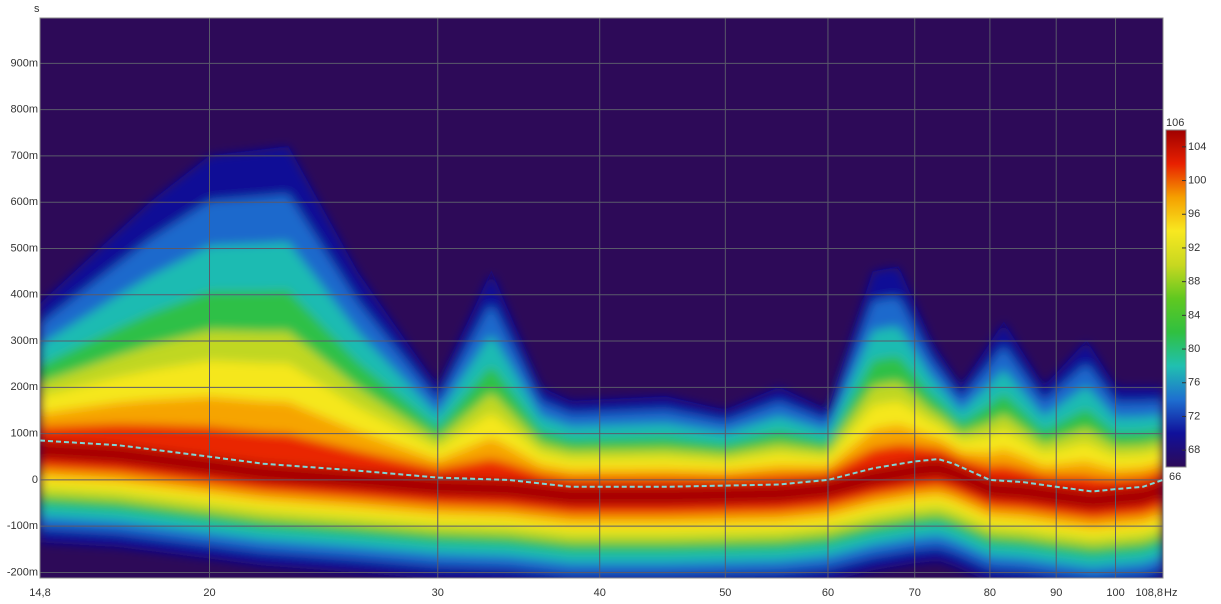  What do you see at coordinates (24, 202) in the screenshot?
I see `y-tick-label: 600m` at bounding box center [24, 202].